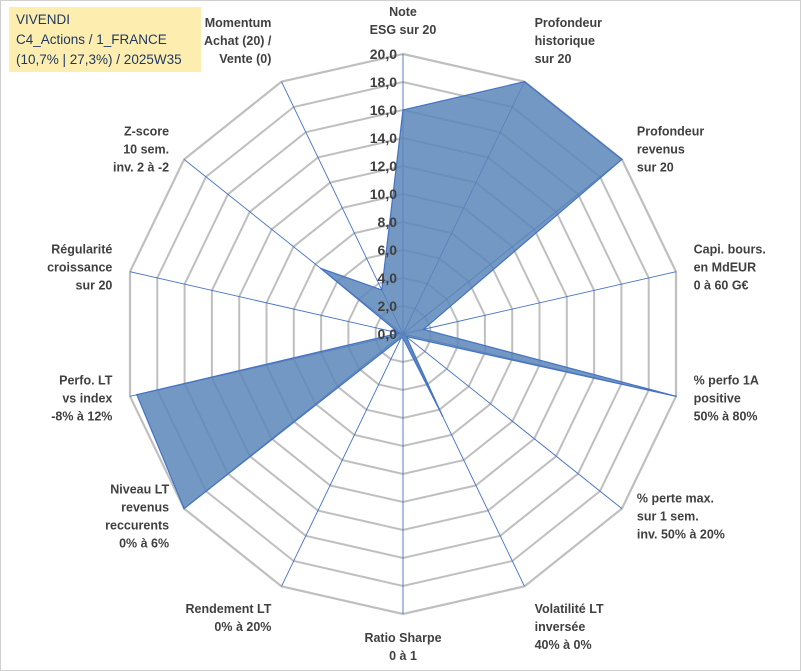  What do you see at coordinates (668, 516) in the screenshot?
I see `axis-label-line: sur 1 sem.` at bounding box center [668, 516].